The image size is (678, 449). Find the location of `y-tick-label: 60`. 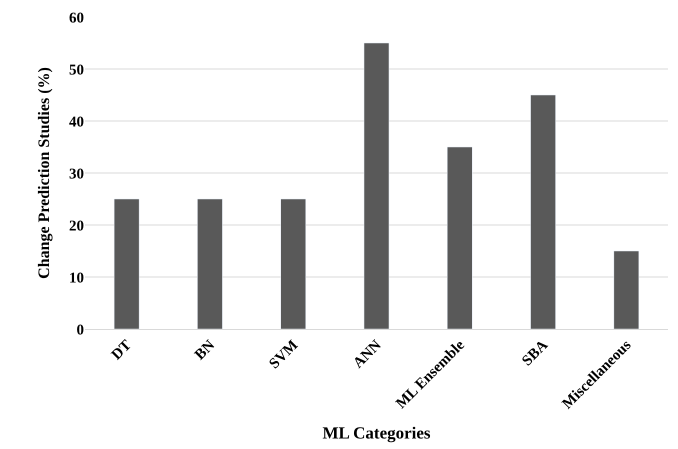

y-tick-label: 60 is located at coordinates (76, 18).